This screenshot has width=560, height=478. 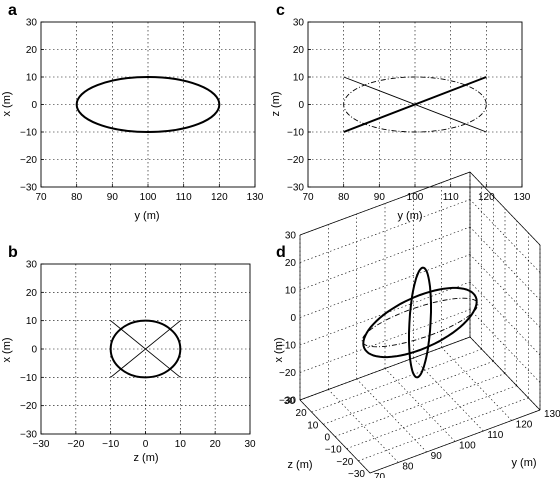 What do you see at coordinates (302, 413) in the screenshot?
I see `panel-d-ztick-label: 20` at bounding box center [302, 413].